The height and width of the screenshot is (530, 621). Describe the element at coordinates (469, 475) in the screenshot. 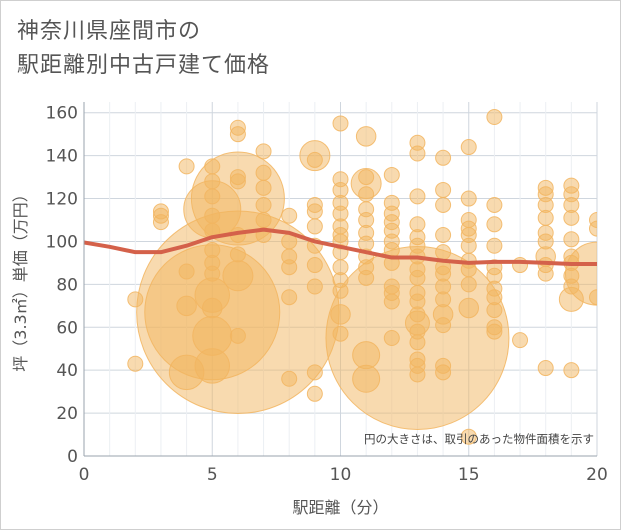

I see `x-tick-label: 15` at that location.